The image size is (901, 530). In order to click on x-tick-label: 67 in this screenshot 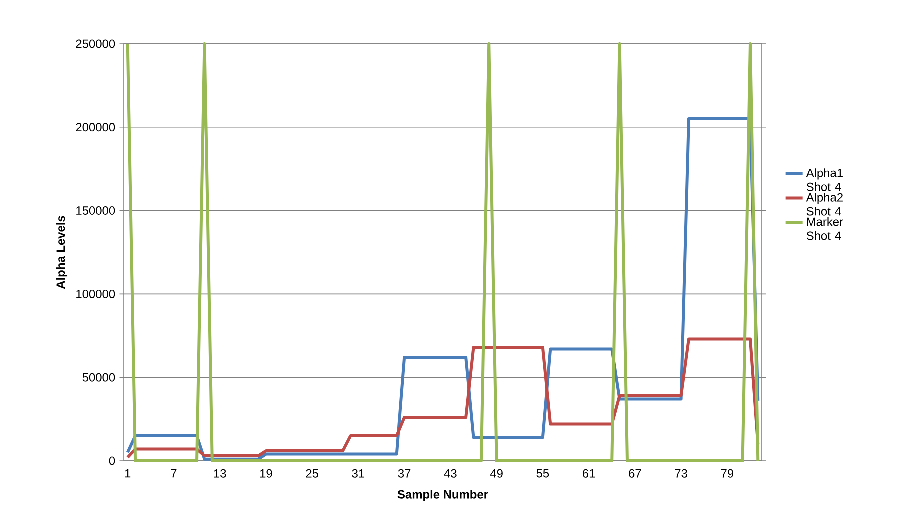, I will do `click(635, 473)`.